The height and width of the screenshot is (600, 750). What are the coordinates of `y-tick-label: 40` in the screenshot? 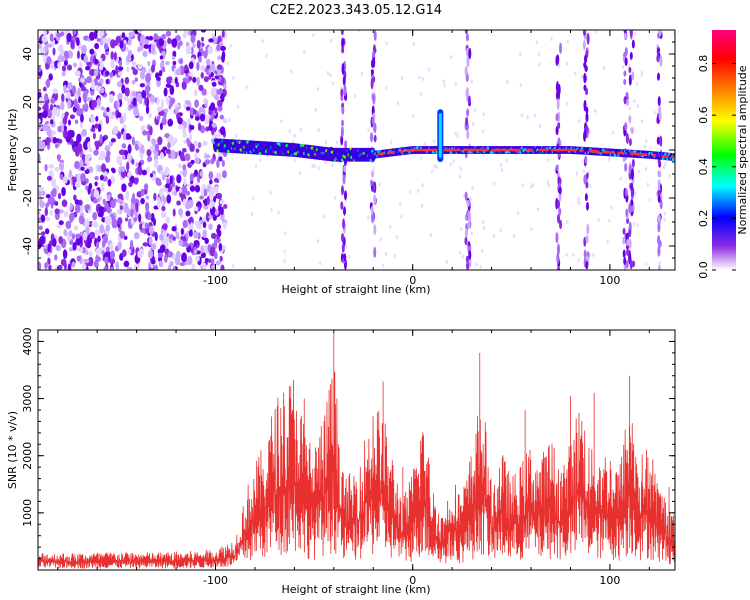 It's located at (27, 54).